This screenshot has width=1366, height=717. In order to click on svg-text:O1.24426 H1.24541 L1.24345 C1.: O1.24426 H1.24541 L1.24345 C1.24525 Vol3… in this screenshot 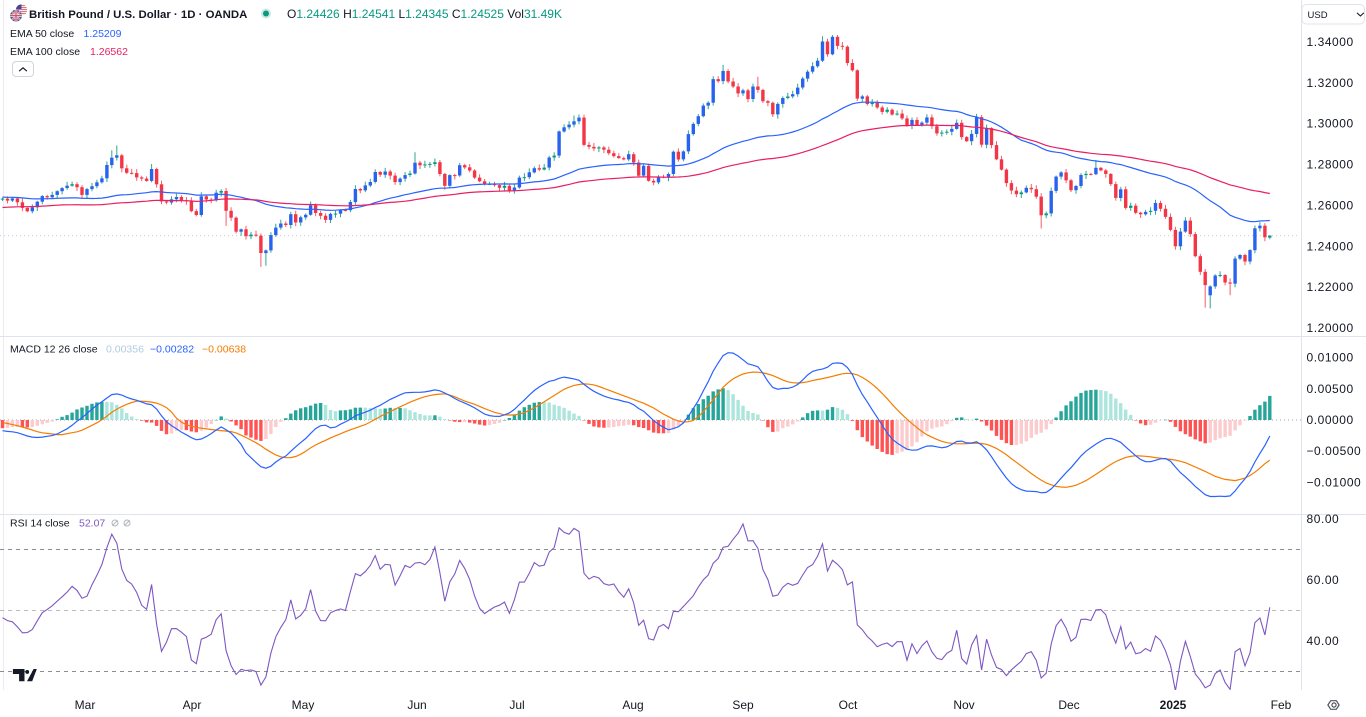, I will do `click(424, 14)`.